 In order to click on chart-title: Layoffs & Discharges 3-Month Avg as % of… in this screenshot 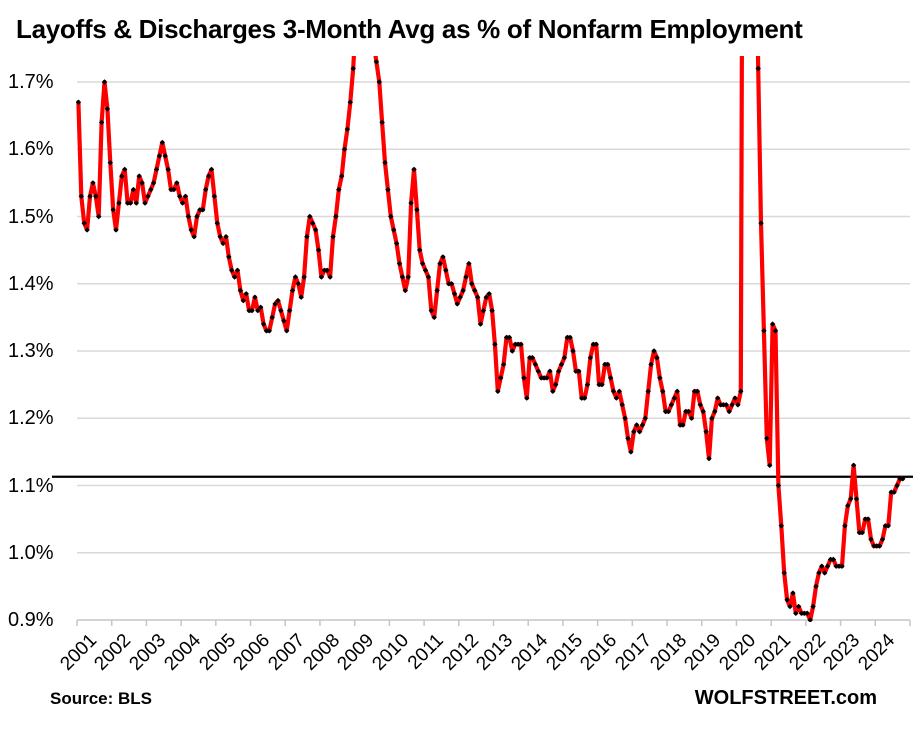, I will do `click(409, 29)`.